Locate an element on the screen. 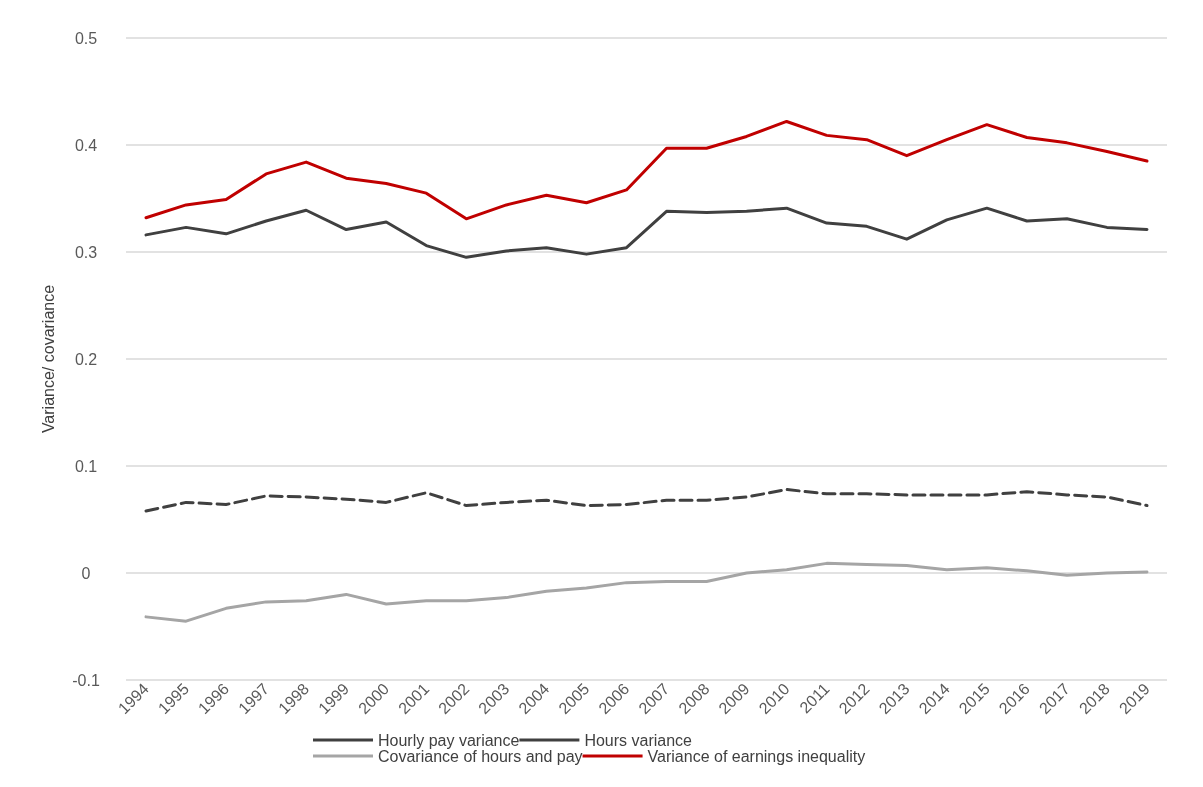 The width and height of the screenshot is (1203, 787). y-tick-label: 0.4 is located at coordinates (86, 145).